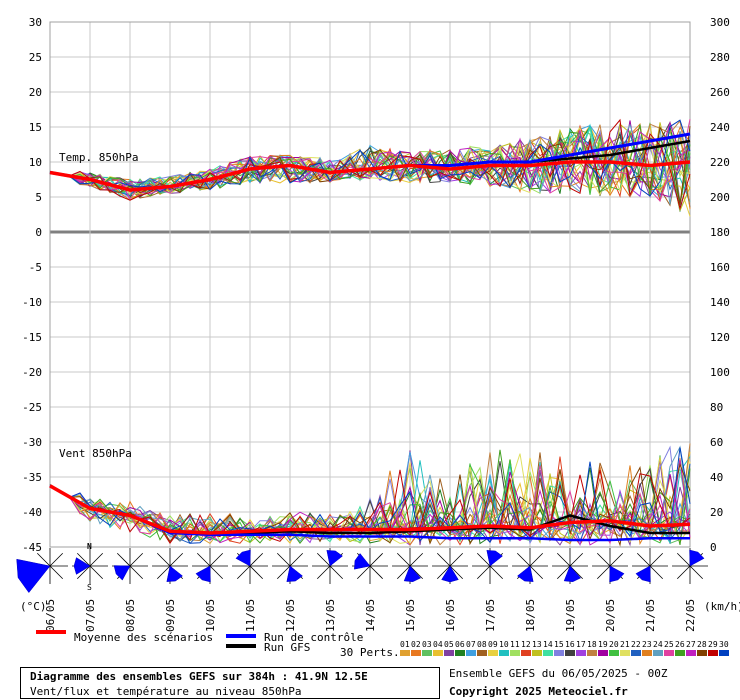  I want to click on wind-roses: NS, so click(362, 568).